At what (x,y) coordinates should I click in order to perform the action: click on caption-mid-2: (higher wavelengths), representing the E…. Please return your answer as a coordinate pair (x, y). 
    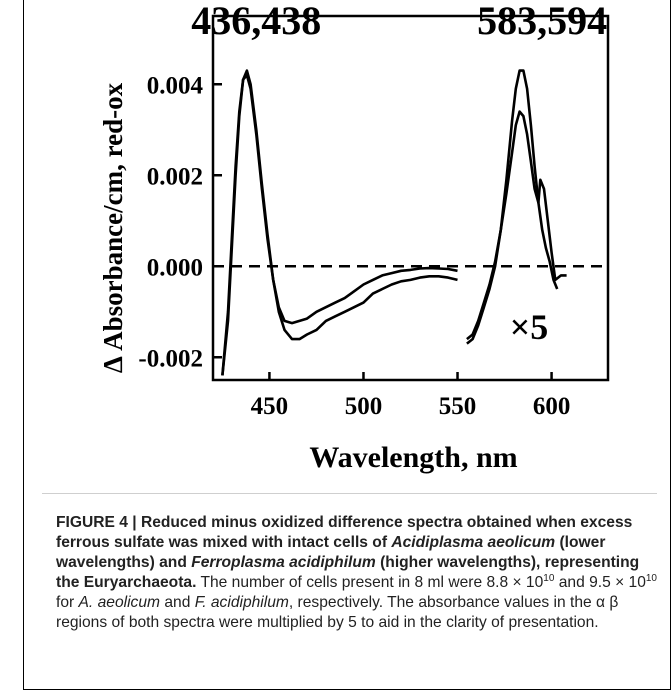
    Looking at the image, I should click on (348, 572).